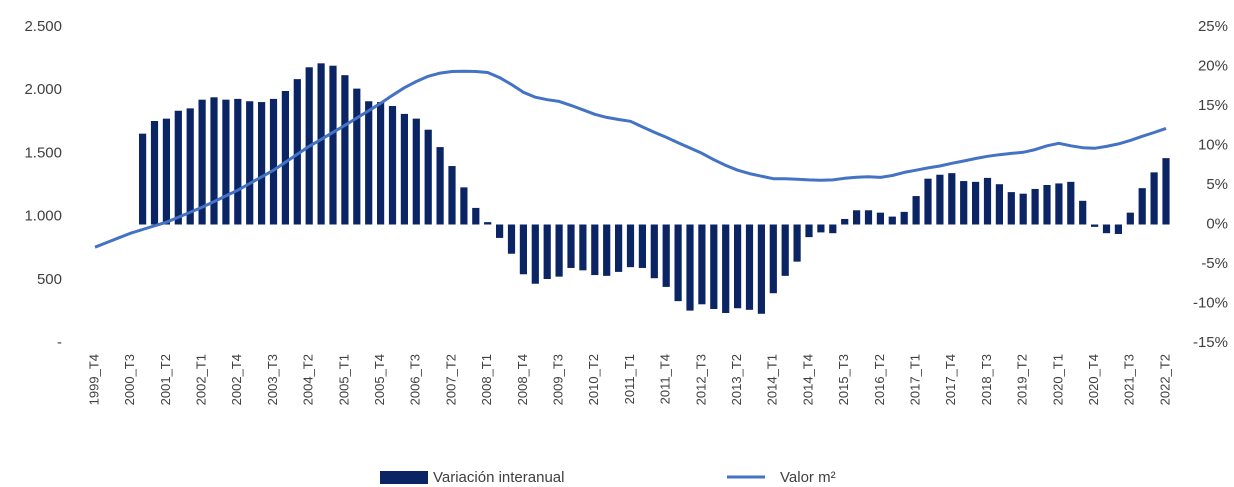 The height and width of the screenshot is (487, 1234). What do you see at coordinates (450, 379) in the screenshot?
I see `x-tick-label: 2007_T2` at bounding box center [450, 379].